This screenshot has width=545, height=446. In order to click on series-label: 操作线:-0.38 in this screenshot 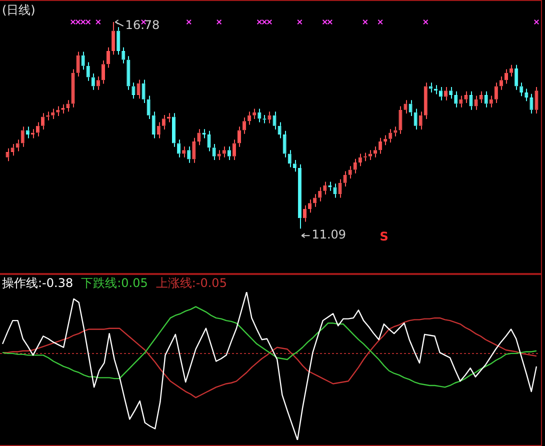, I will do `click(38, 283)`.